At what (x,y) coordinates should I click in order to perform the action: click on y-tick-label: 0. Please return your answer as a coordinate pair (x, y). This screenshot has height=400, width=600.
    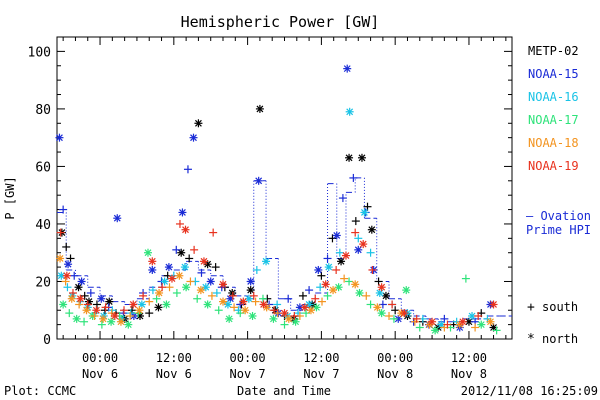
    Looking at the image, I should click on (47, 340).